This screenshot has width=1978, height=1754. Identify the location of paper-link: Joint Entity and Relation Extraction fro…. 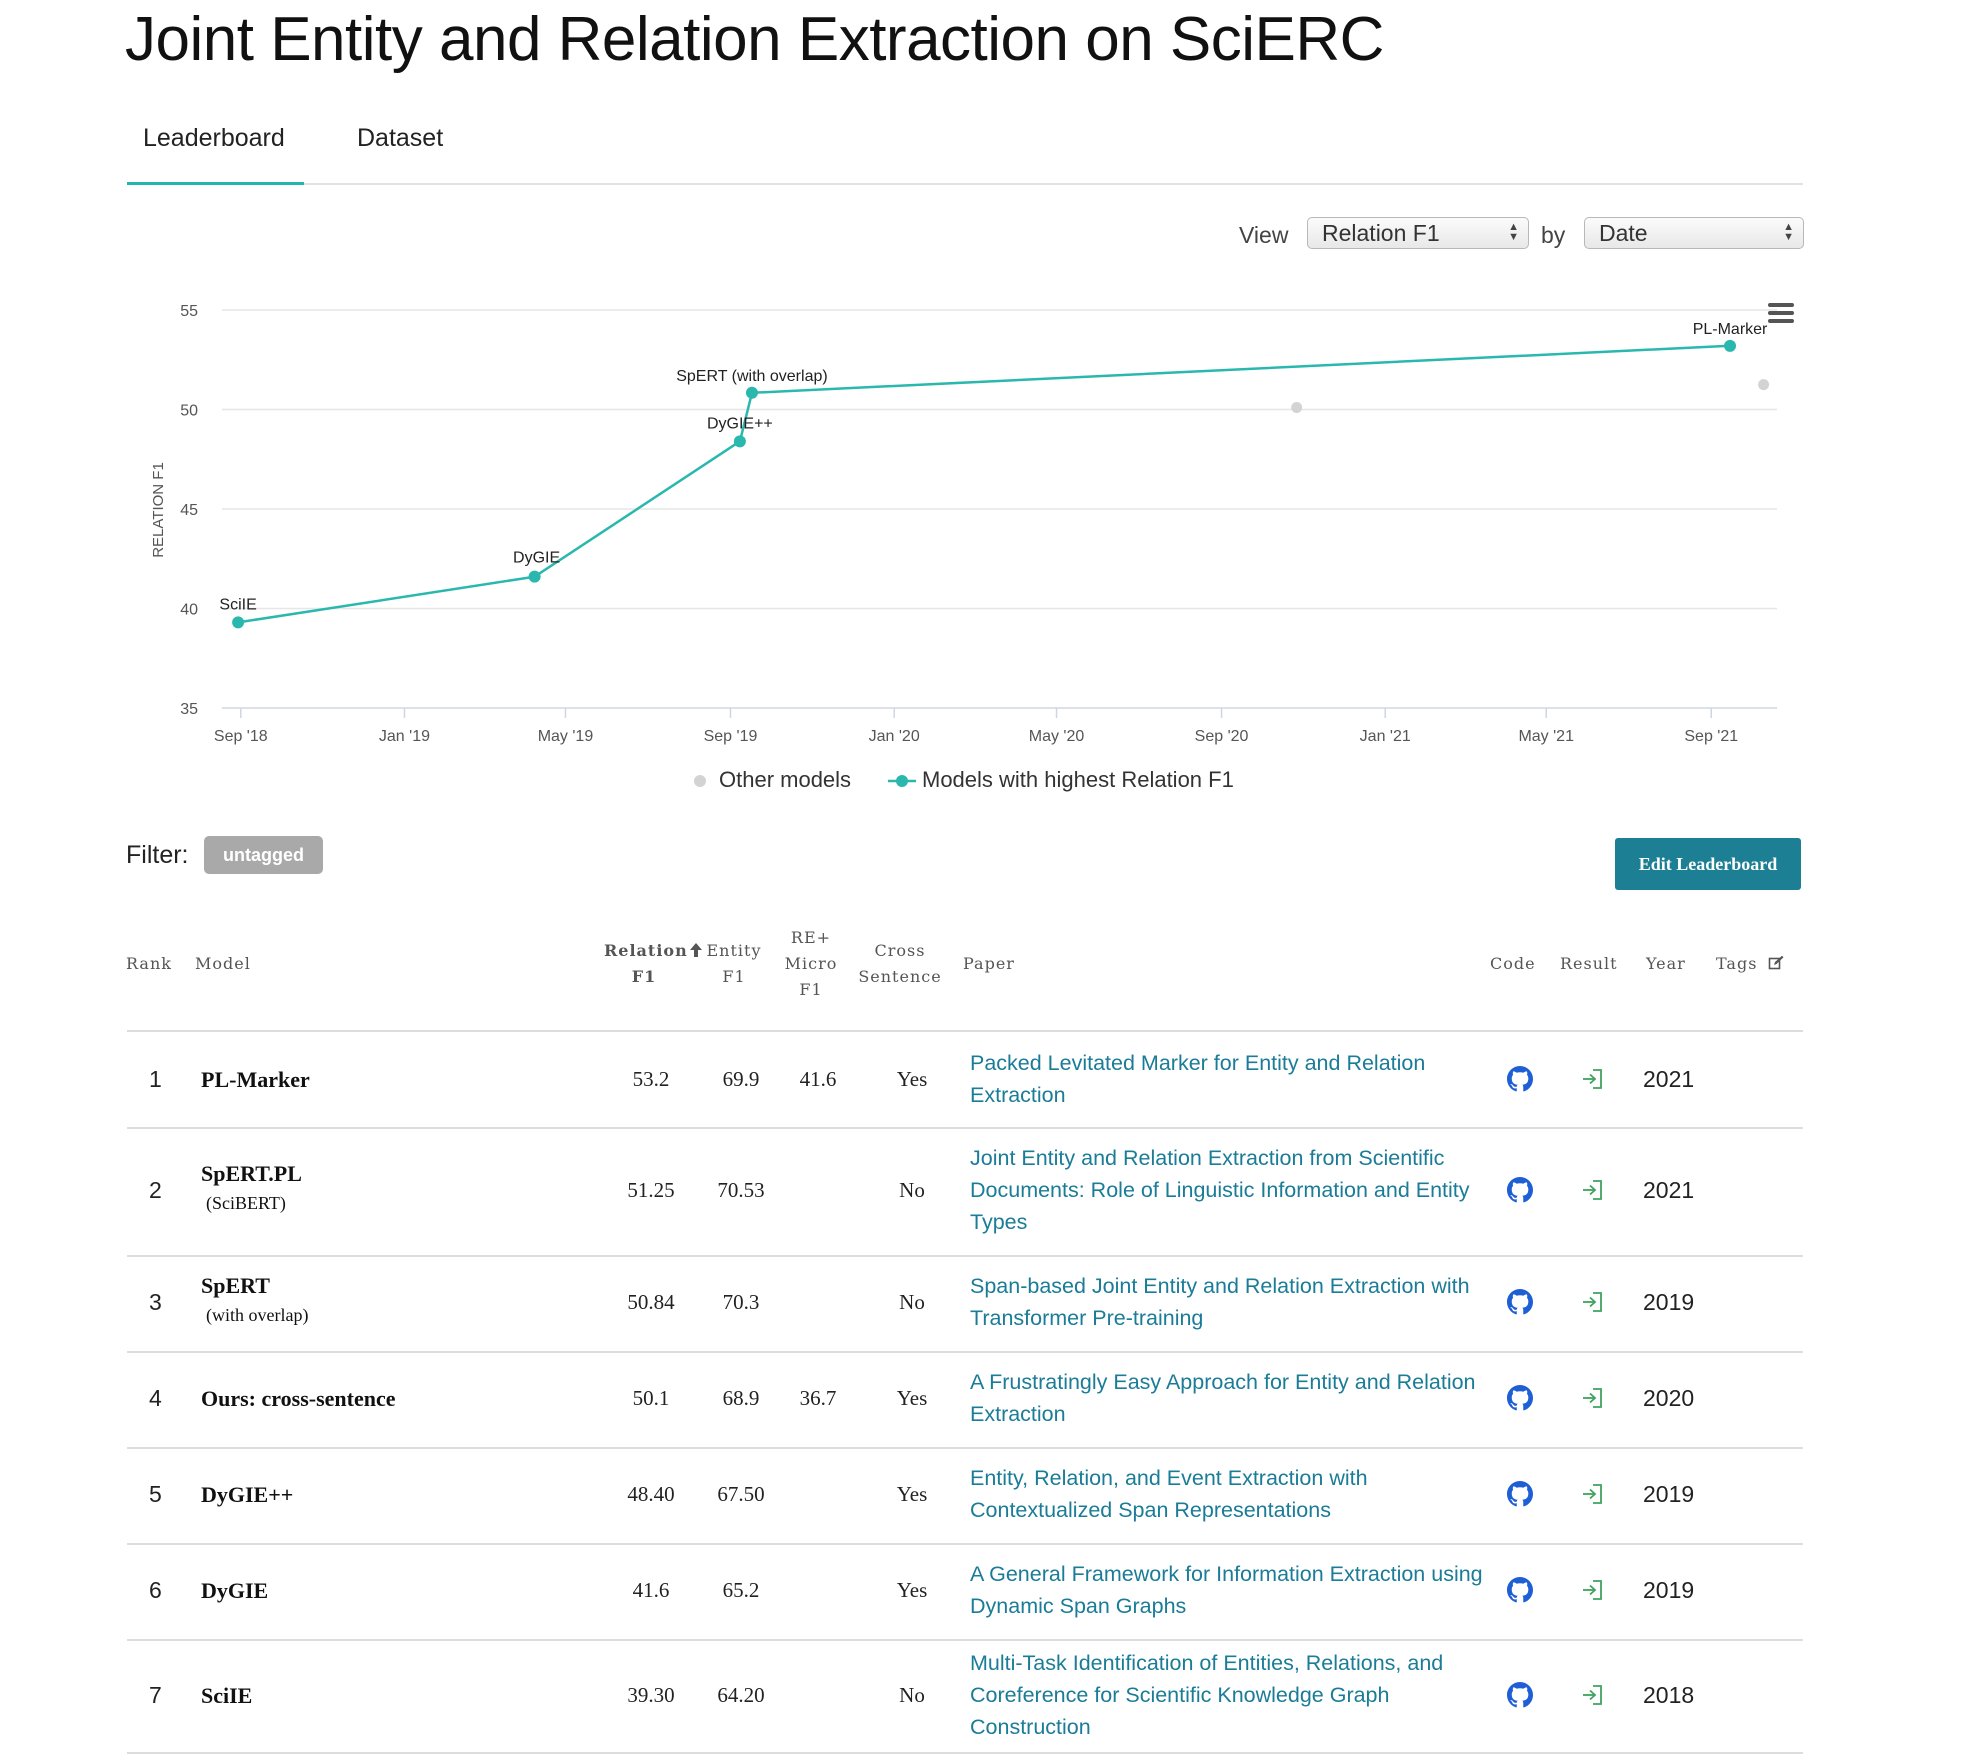
(1220, 1190).